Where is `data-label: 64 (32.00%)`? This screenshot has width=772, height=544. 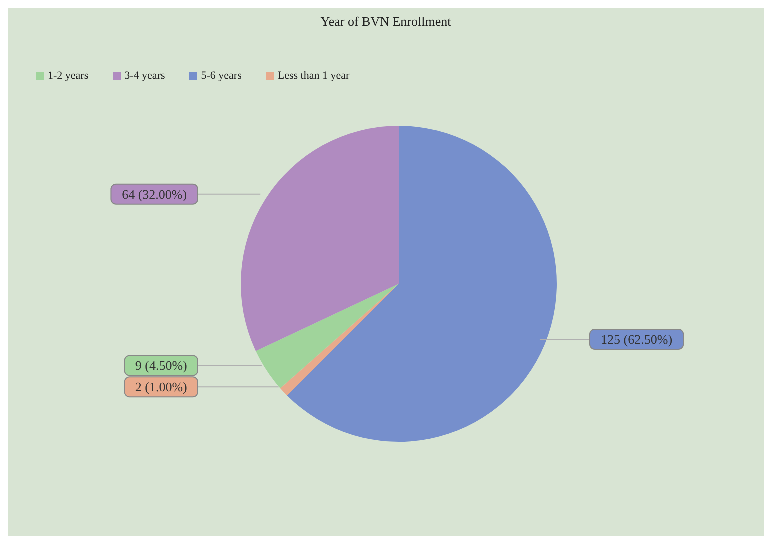 data-label: 64 (32.00%) is located at coordinates (155, 194).